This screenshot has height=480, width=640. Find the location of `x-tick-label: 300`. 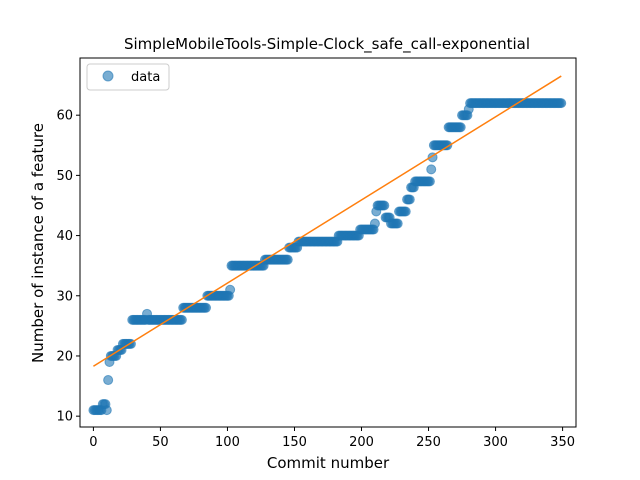

x-tick-label: 300 is located at coordinates (495, 442).